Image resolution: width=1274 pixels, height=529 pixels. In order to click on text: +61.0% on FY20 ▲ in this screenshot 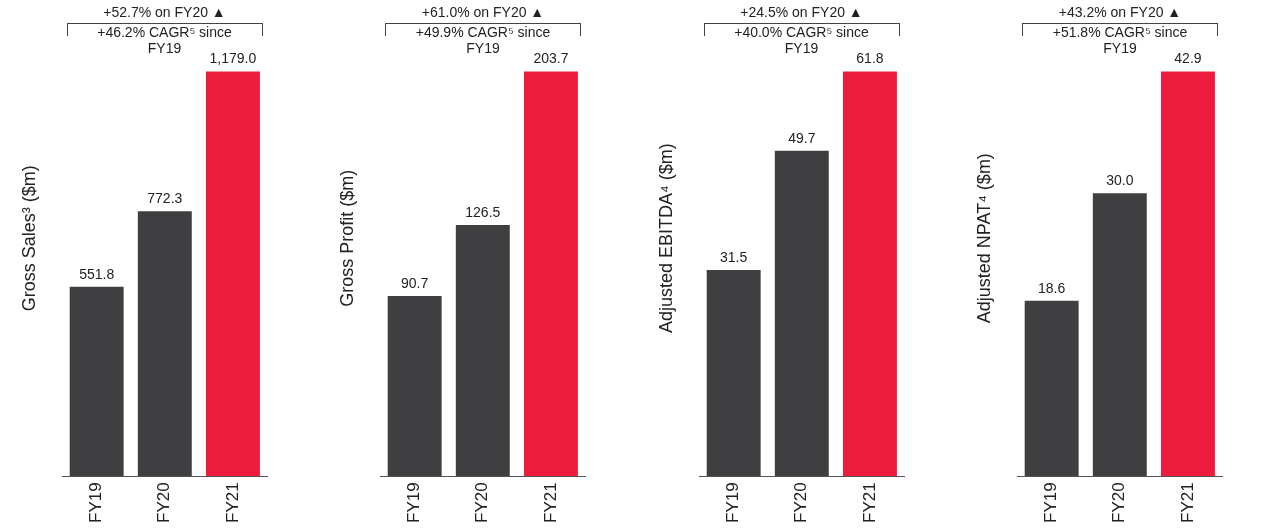, I will do `click(483, 12)`.